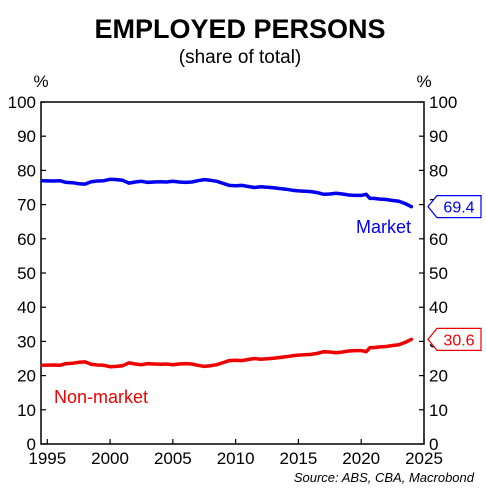  What do you see at coordinates (239, 29) in the screenshot?
I see `chart-title: EMPLOYED PERSONS` at bounding box center [239, 29].